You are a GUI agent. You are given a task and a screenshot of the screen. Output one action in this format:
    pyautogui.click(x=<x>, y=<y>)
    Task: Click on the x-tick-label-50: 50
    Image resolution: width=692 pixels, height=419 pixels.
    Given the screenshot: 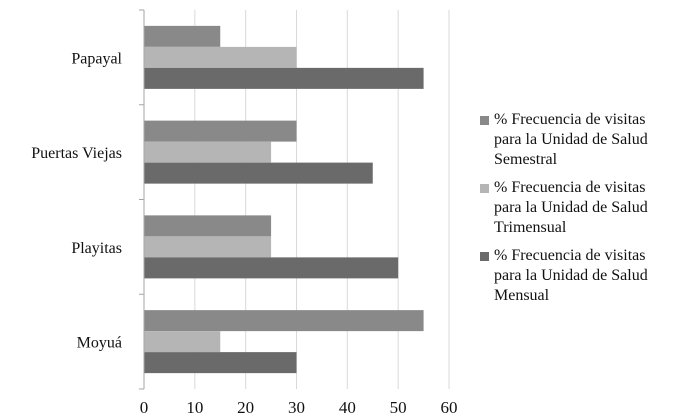 What is the action you would take?
    pyautogui.click(x=398, y=407)
    